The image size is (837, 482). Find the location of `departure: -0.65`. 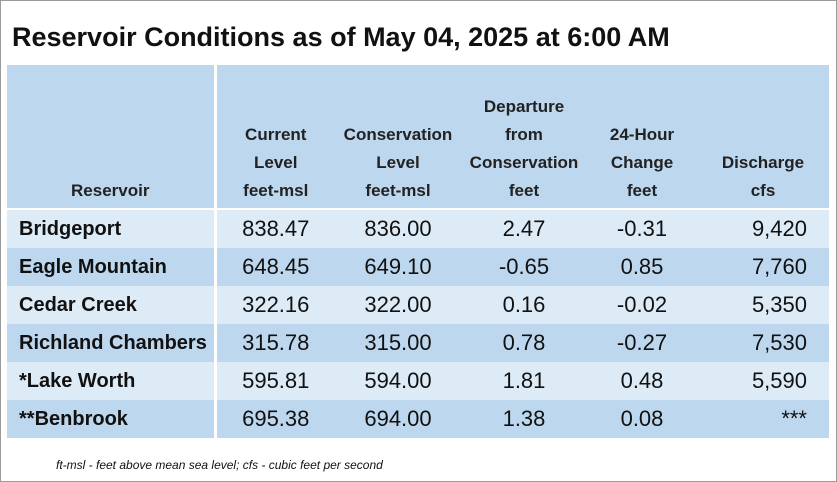

departure: -0.65 is located at coordinates (524, 267).